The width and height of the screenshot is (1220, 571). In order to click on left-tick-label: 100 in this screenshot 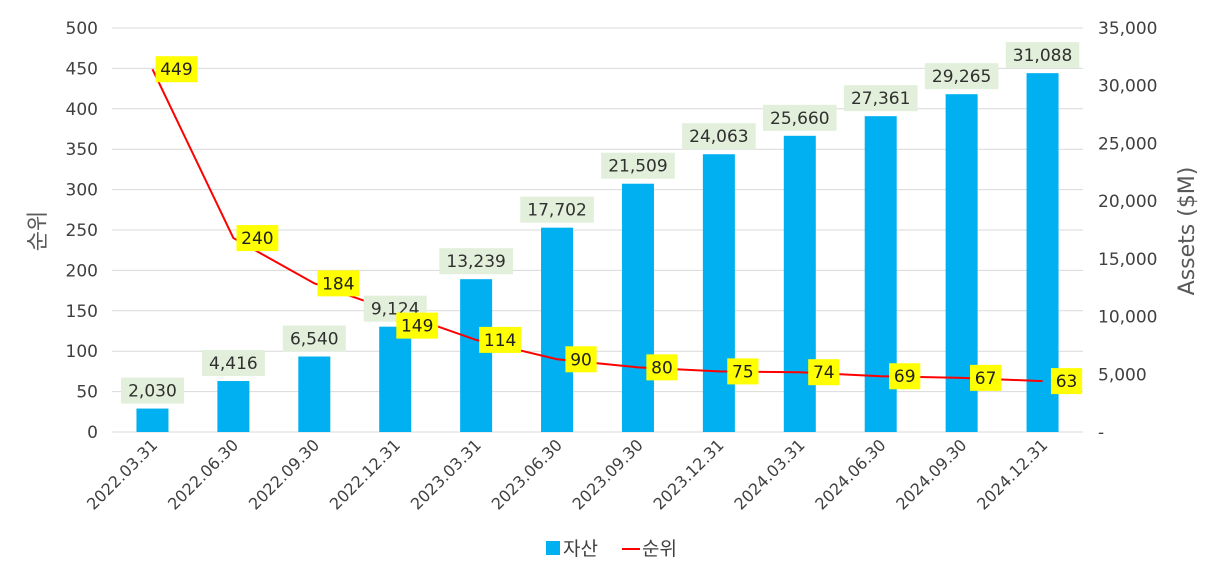, I will do `click(82, 352)`.